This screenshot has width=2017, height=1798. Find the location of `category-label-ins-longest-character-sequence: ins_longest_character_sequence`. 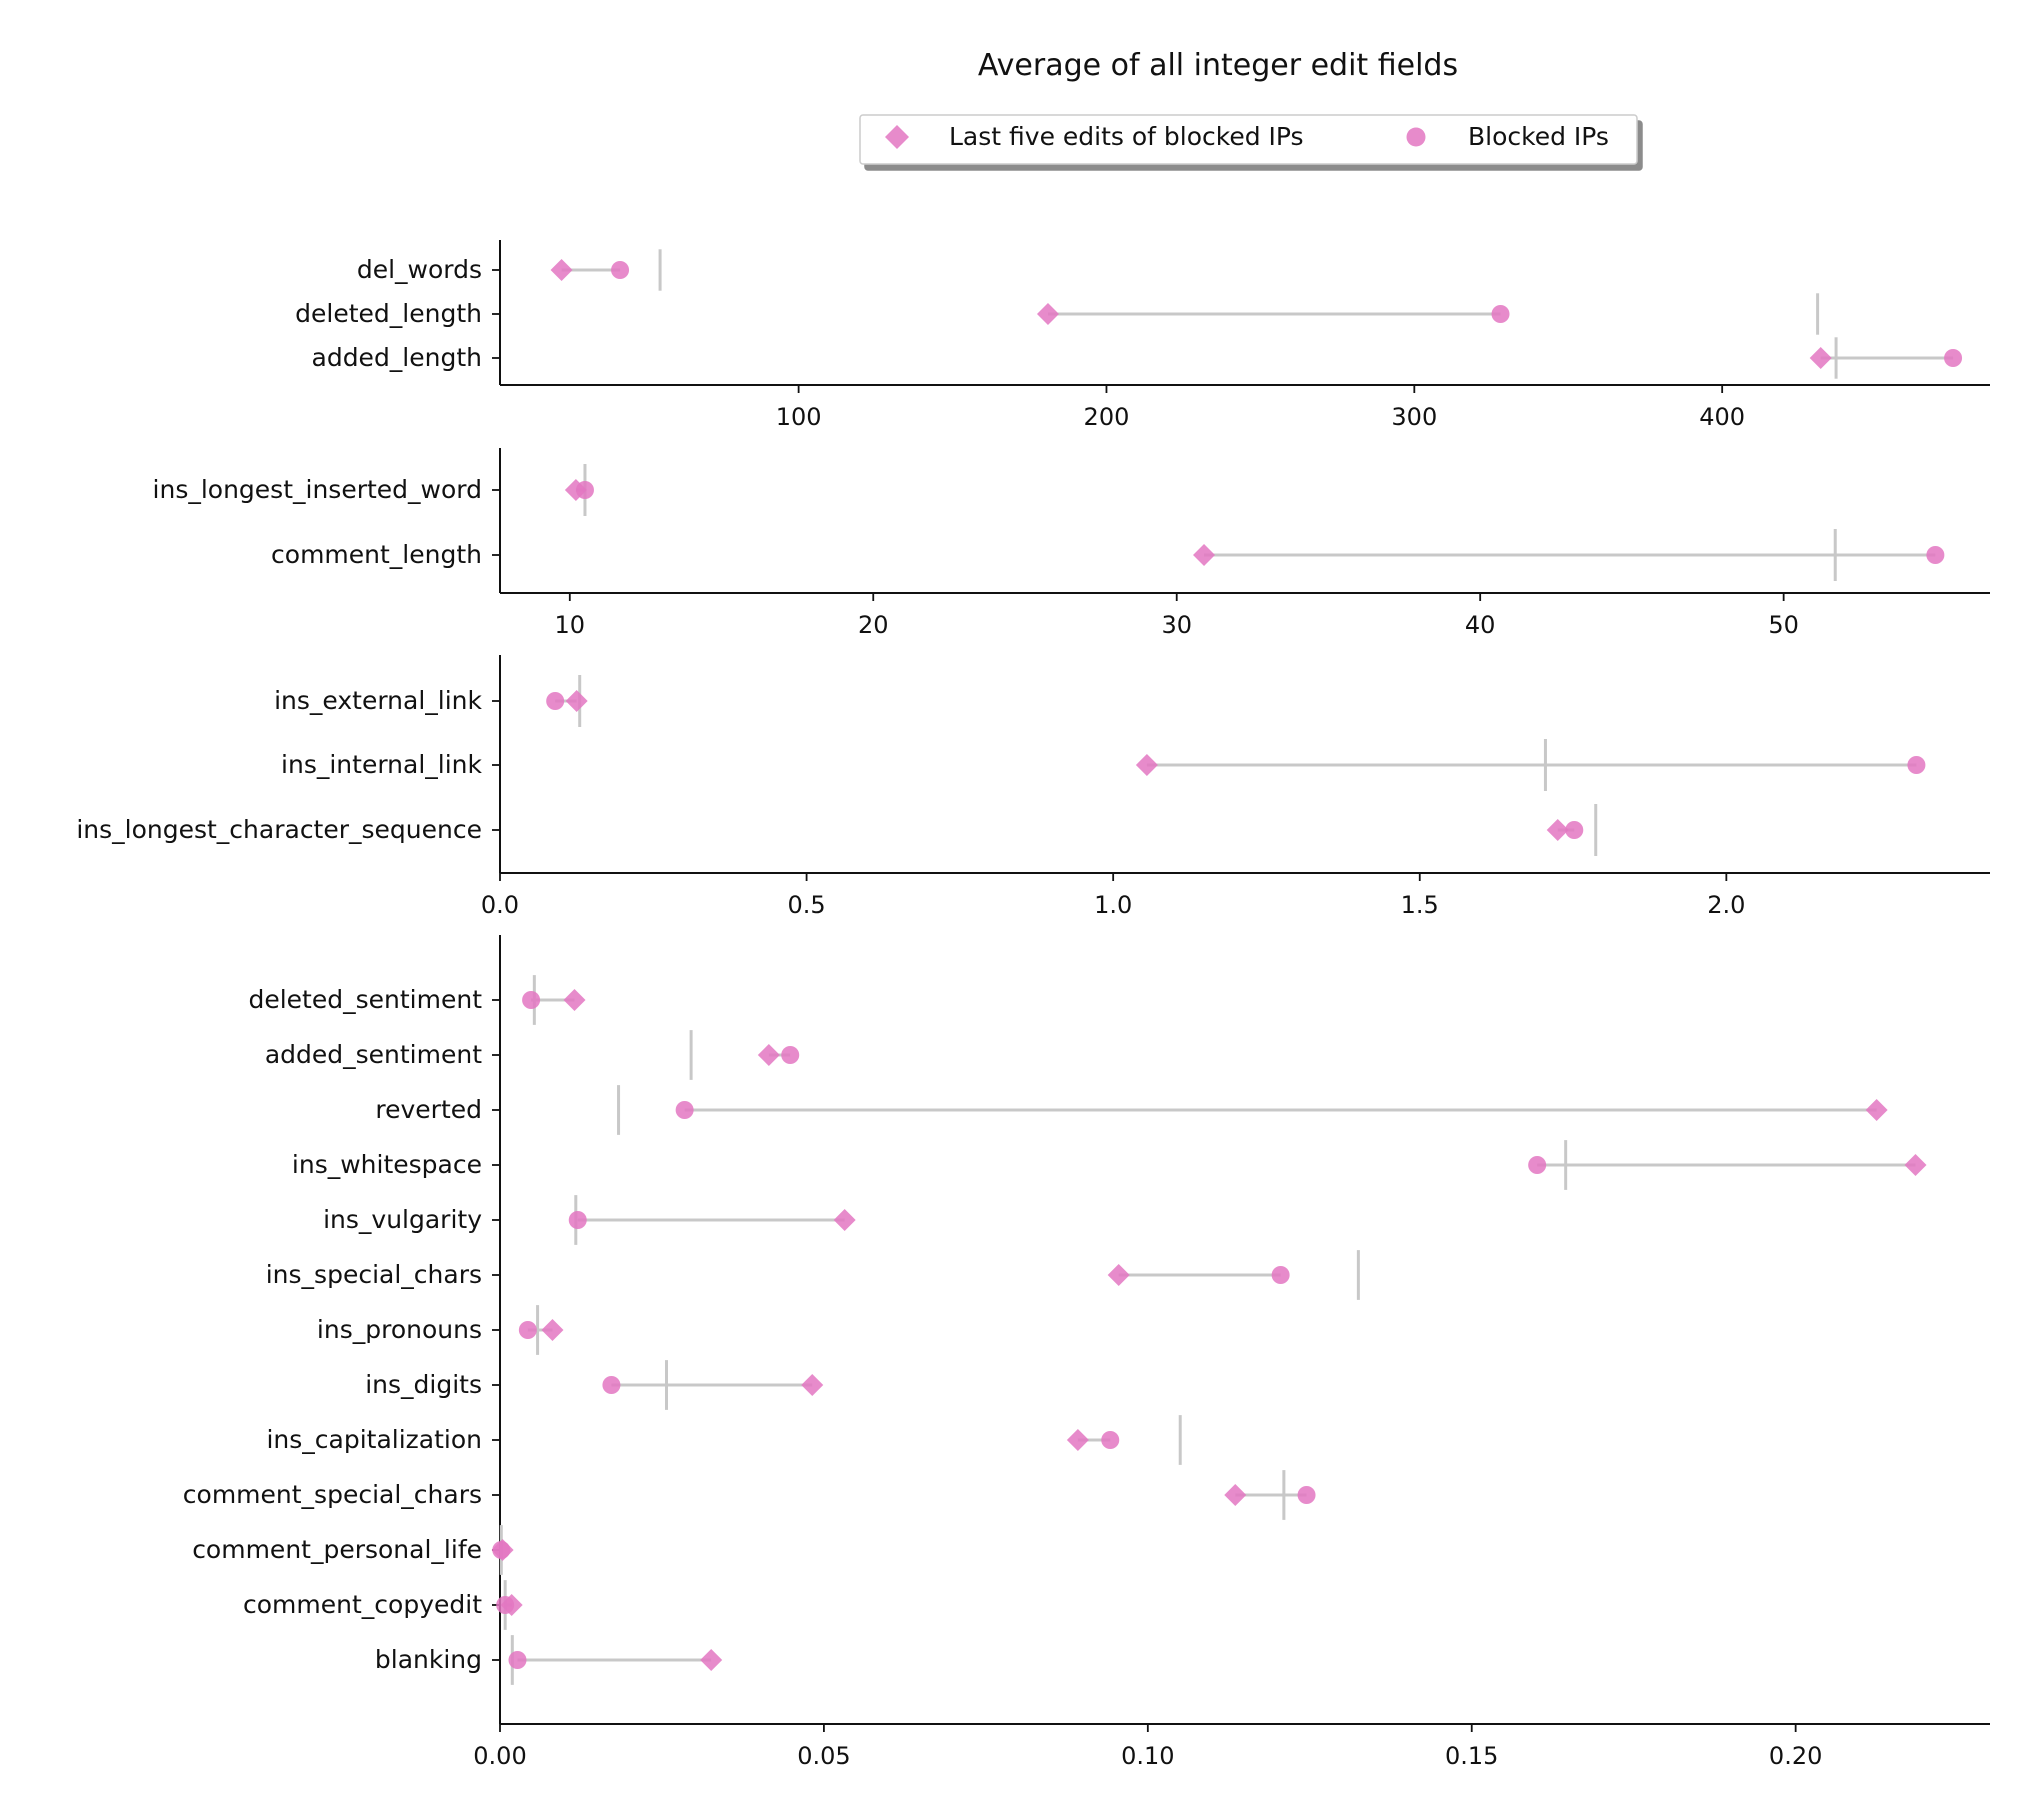

category-label-ins-longest-character-sequence: ins_longest_character_sequence is located at coordinates (279, 829).